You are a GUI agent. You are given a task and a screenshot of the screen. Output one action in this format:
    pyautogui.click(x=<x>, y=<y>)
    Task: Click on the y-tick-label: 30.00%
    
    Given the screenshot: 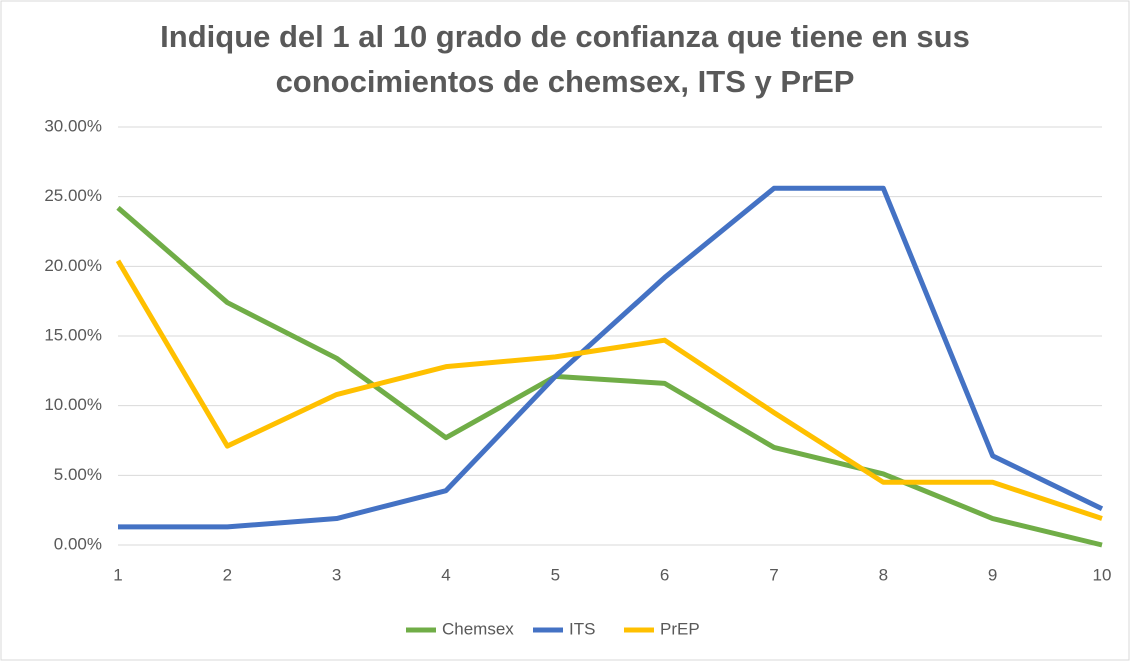 What is the action you would take?
    pyautogui.click(x=73, y=125)
    